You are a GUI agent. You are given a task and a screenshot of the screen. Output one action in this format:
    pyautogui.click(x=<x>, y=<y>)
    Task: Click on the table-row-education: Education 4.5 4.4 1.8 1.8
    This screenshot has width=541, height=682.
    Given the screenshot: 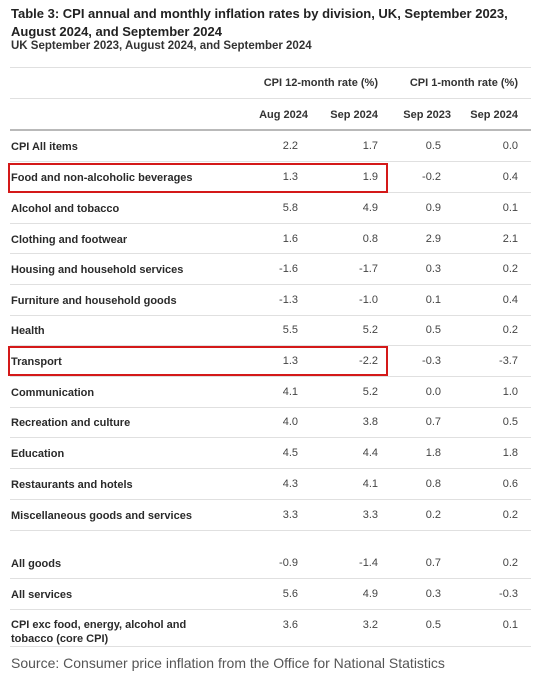 What is the action you would take?
    pyautogui.click(x=270, y=461)
    